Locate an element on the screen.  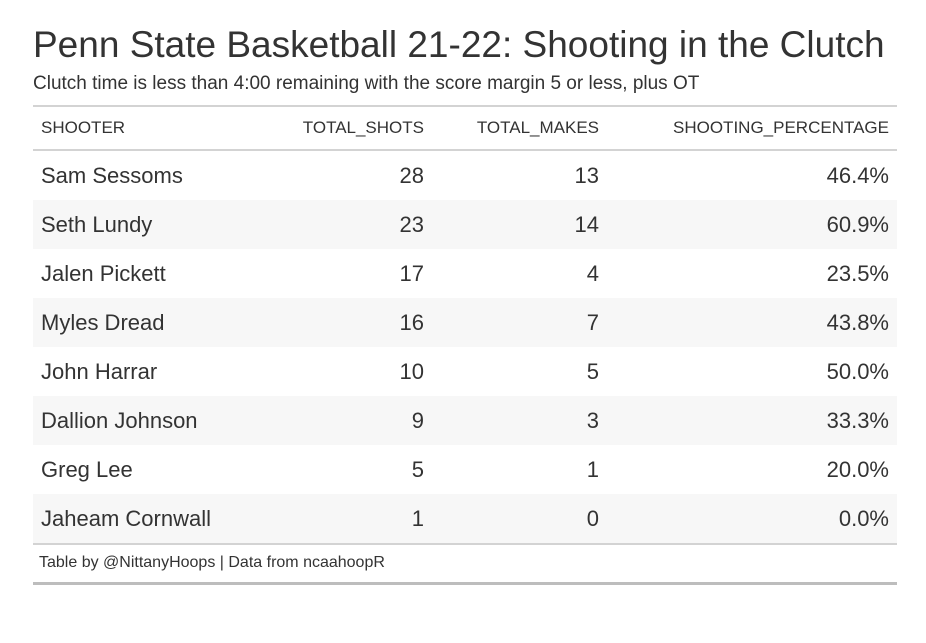
total-shots-cell: 28 is located at coordinates (411, 175).